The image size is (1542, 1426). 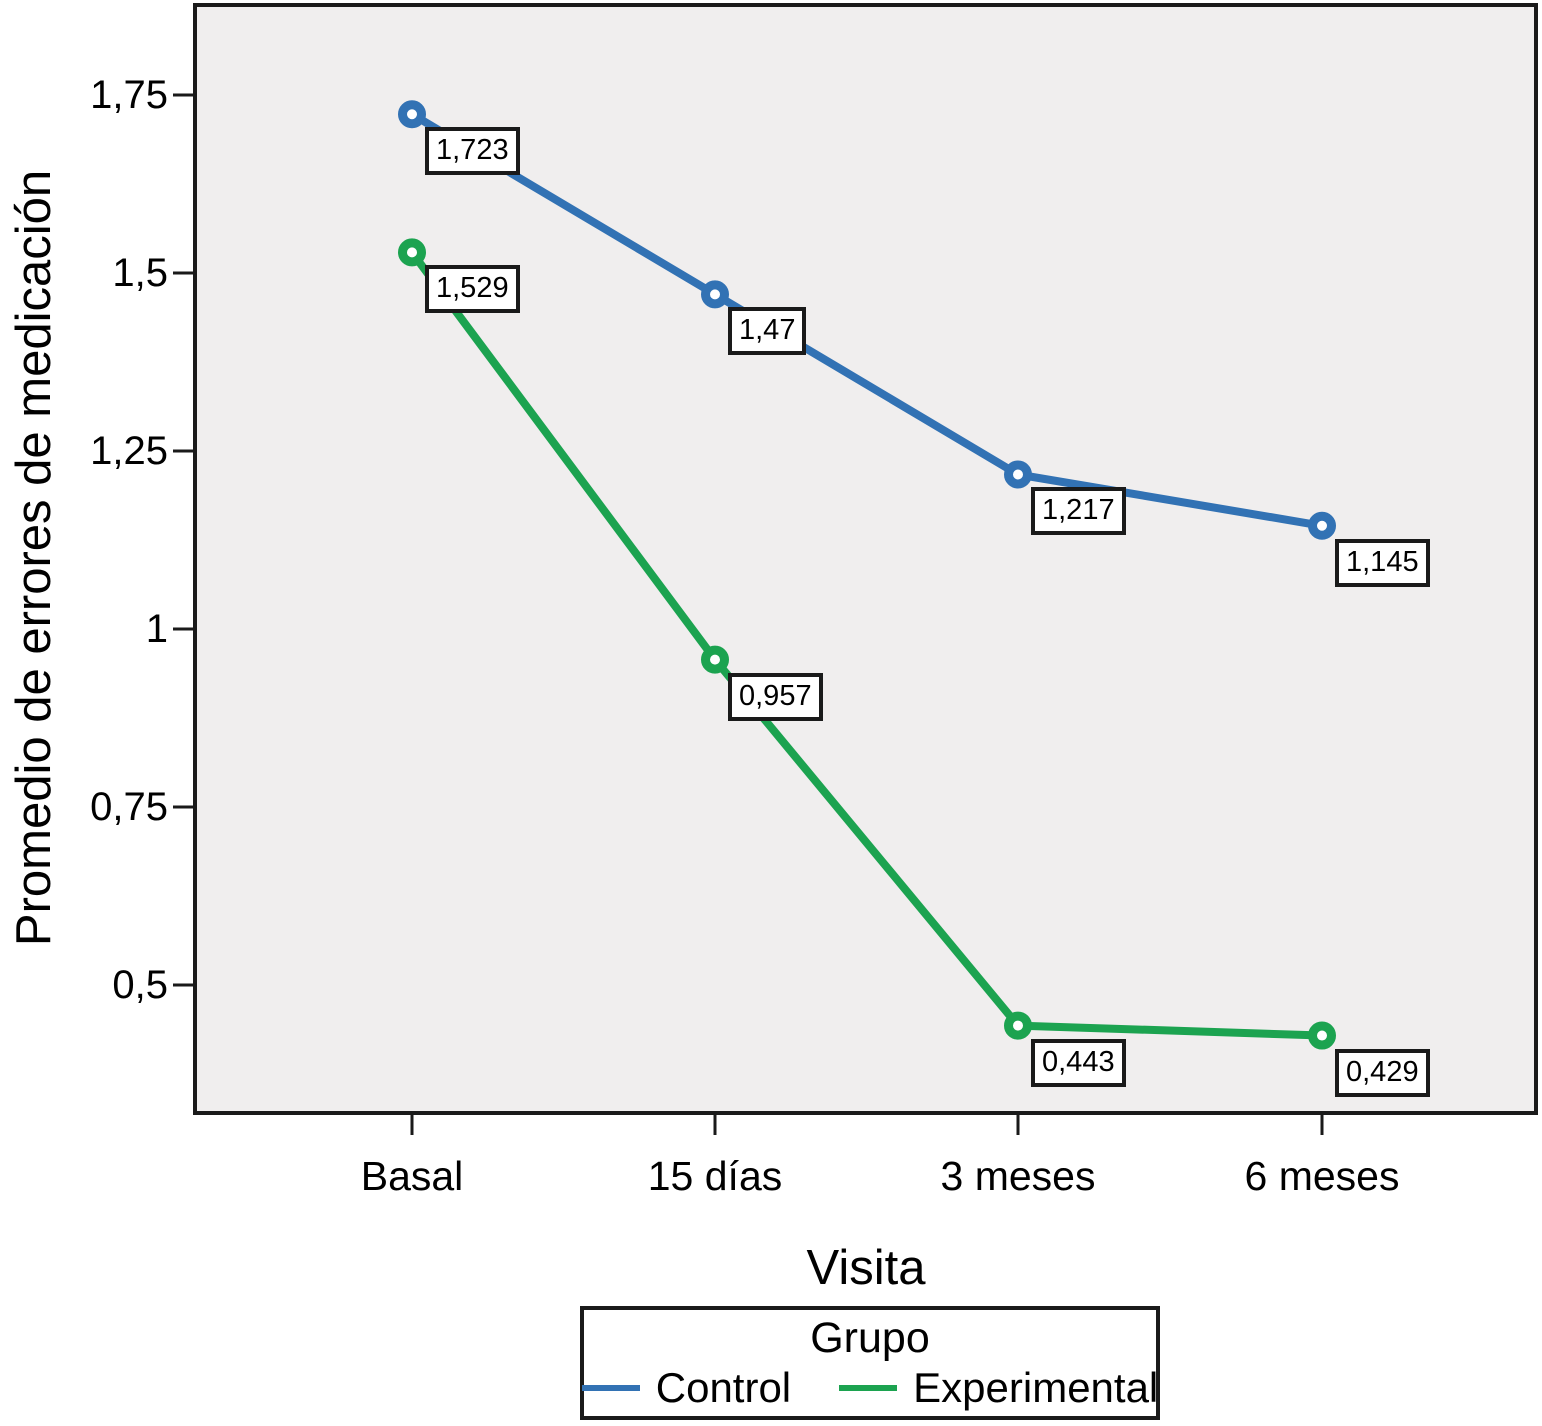 I want to click on y-tick-label: 1,5, so click(x=140, y=273).